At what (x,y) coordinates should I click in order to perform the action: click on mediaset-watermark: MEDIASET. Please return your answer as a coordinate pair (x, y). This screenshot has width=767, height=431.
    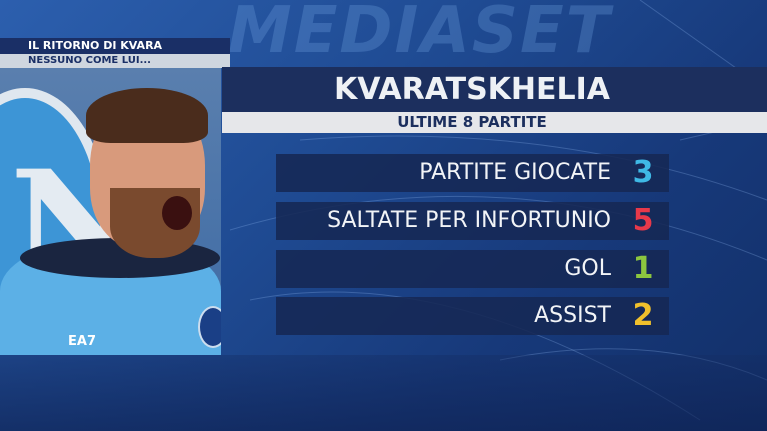
    Looking at the image, I should click on (420, 34).